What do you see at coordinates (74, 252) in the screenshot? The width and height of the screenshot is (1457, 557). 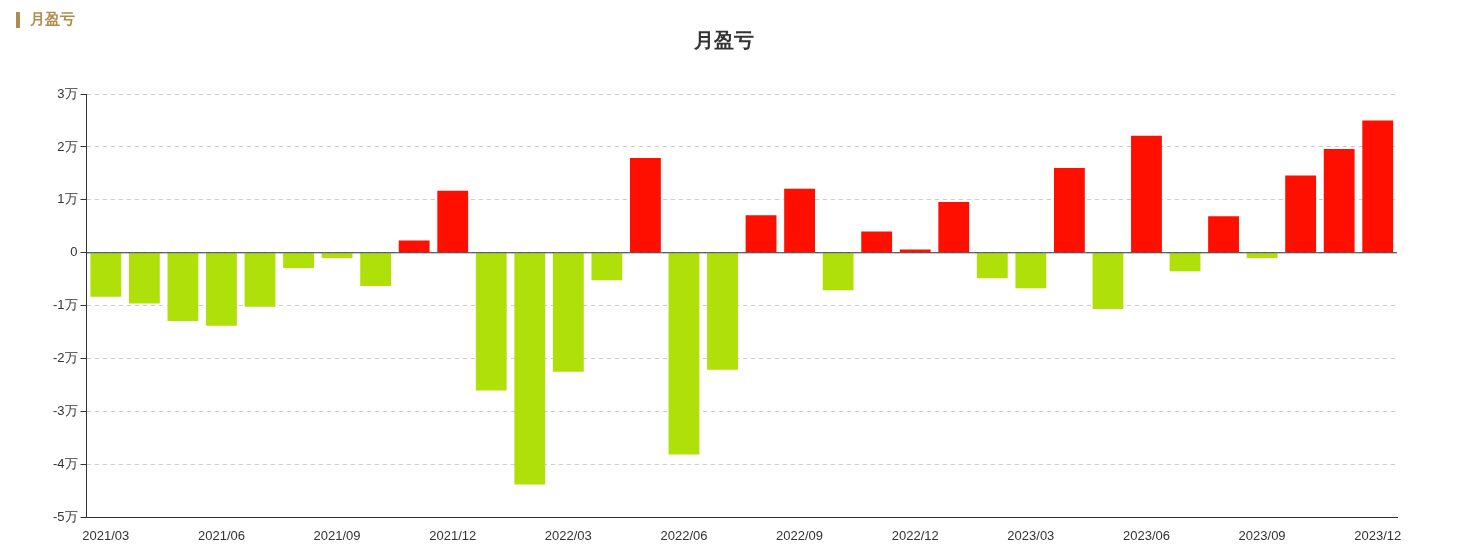 I see `y-tick-label: 0` at bounding box center [74, 252].